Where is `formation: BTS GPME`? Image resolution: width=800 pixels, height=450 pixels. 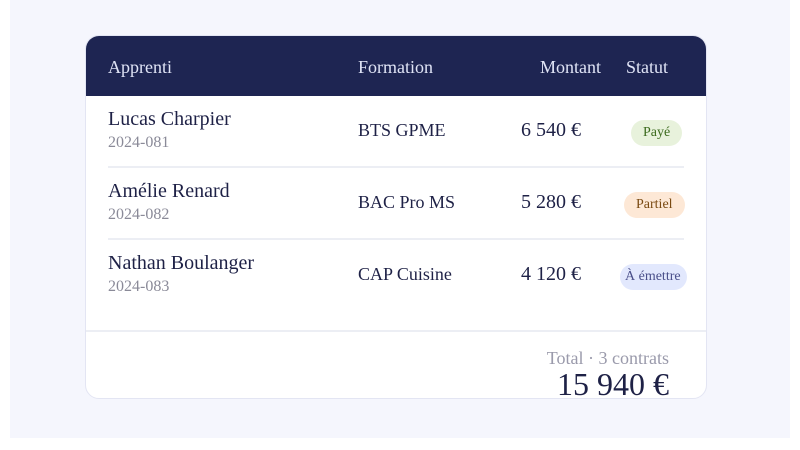
formation: BTS GPME is located at coordinates (402, 130).